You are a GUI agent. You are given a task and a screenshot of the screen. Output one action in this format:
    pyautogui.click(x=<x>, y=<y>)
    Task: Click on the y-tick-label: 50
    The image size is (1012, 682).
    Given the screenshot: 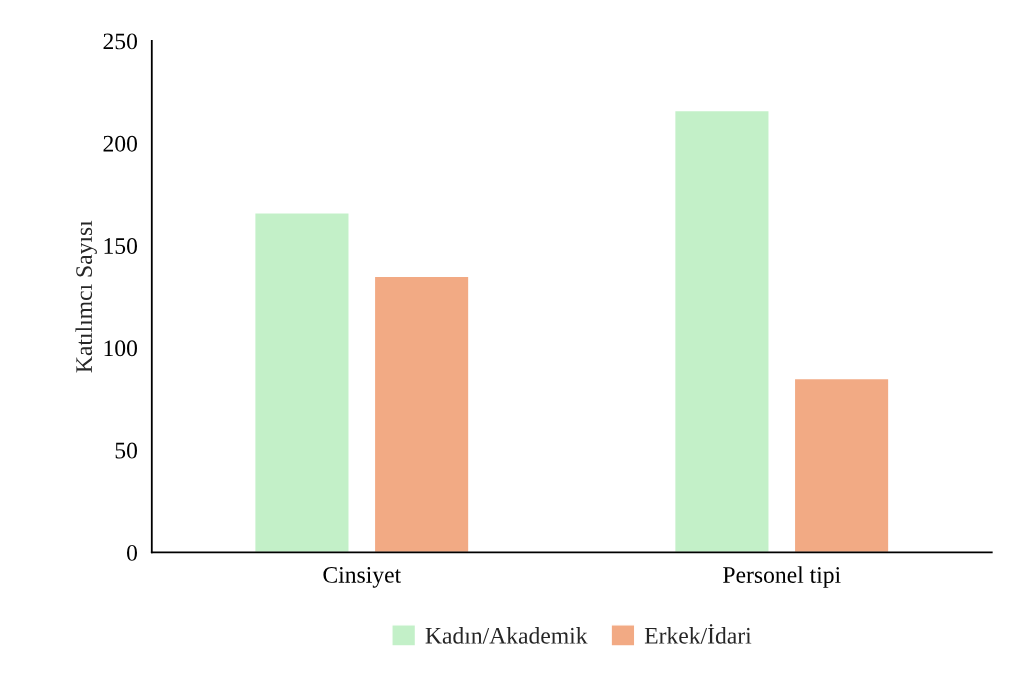 What is the action you would take?
    pyautogui.click(x=126, y=450)
    